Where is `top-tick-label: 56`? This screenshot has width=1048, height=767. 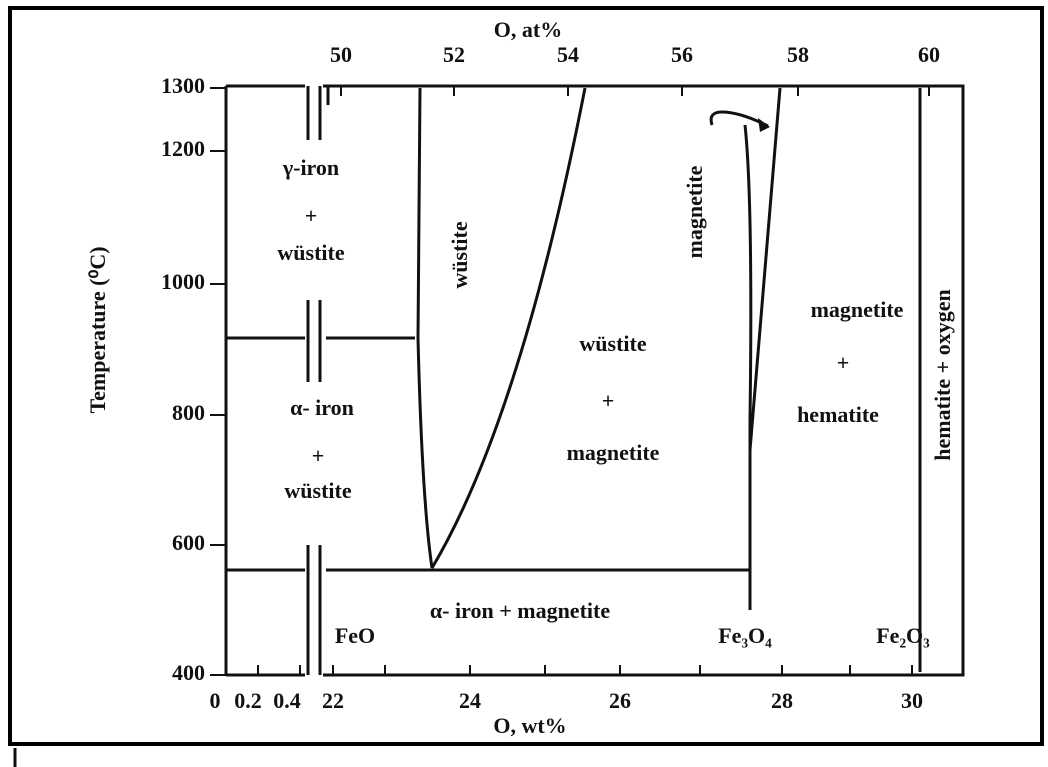 top-tick-label: 56 is located at coordinates (682, 54).